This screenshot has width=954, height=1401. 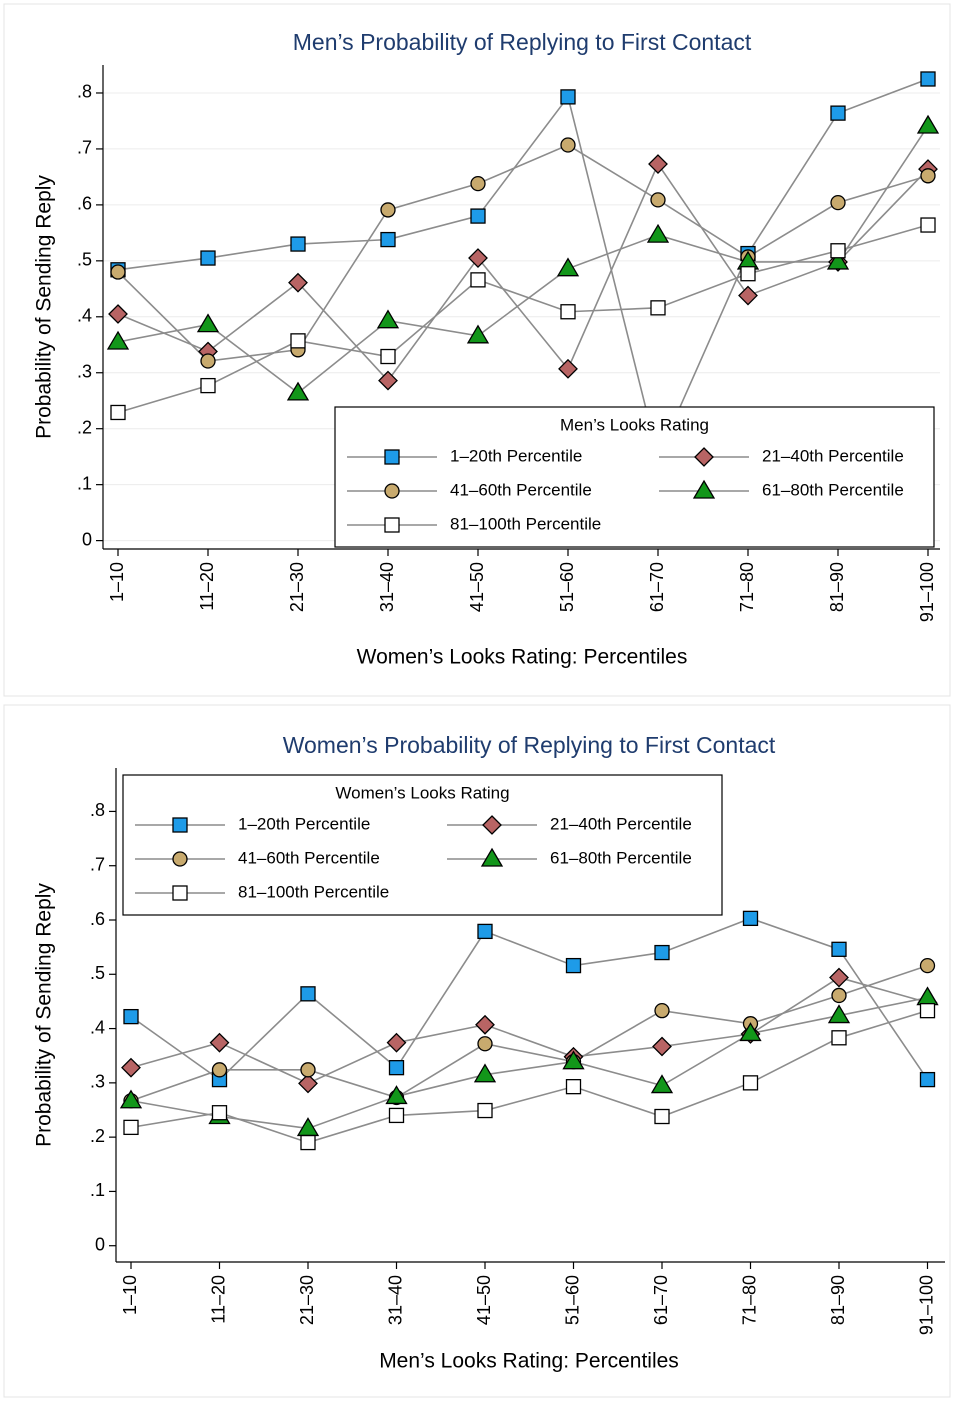 What do you see at coordinates (477, 587) in the screenshot?
I see `x-tick-label: 41–50` at bounding box center [477, 587].